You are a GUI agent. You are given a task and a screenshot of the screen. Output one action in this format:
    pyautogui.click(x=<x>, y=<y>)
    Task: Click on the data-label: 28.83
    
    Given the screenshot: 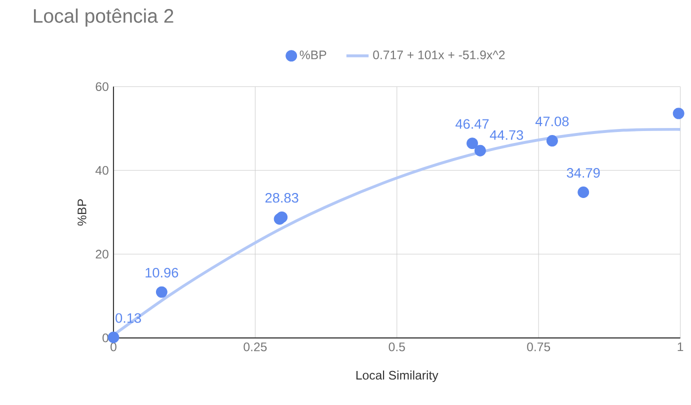 What is the action you would take?
    pyautogui.click(x=281, y=197)
    